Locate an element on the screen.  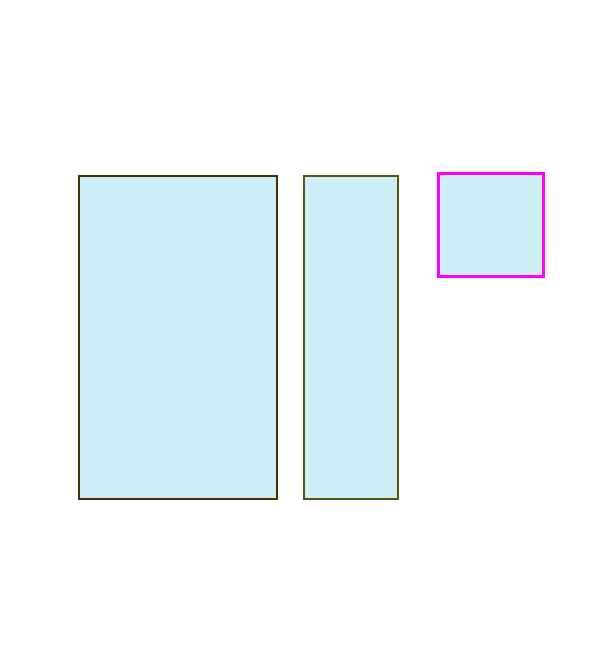
backscatter-axis-ticklabels is located at coordinates (165, 627).